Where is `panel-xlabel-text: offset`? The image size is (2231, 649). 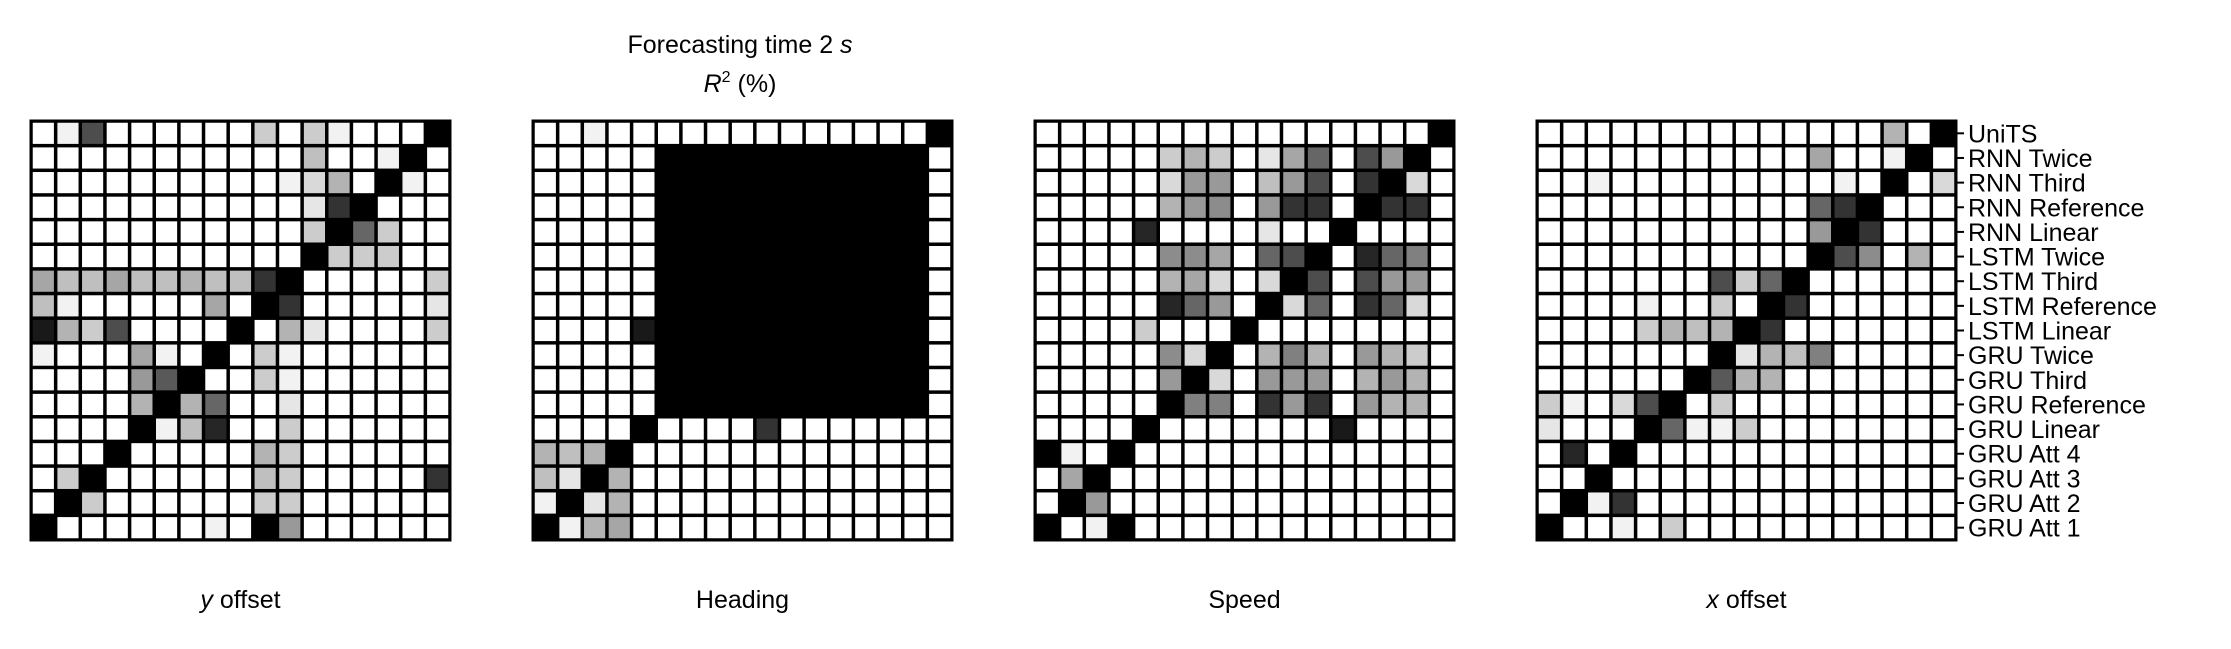 panel-xlabel-text: offset is located at coordinates (1753, 600).